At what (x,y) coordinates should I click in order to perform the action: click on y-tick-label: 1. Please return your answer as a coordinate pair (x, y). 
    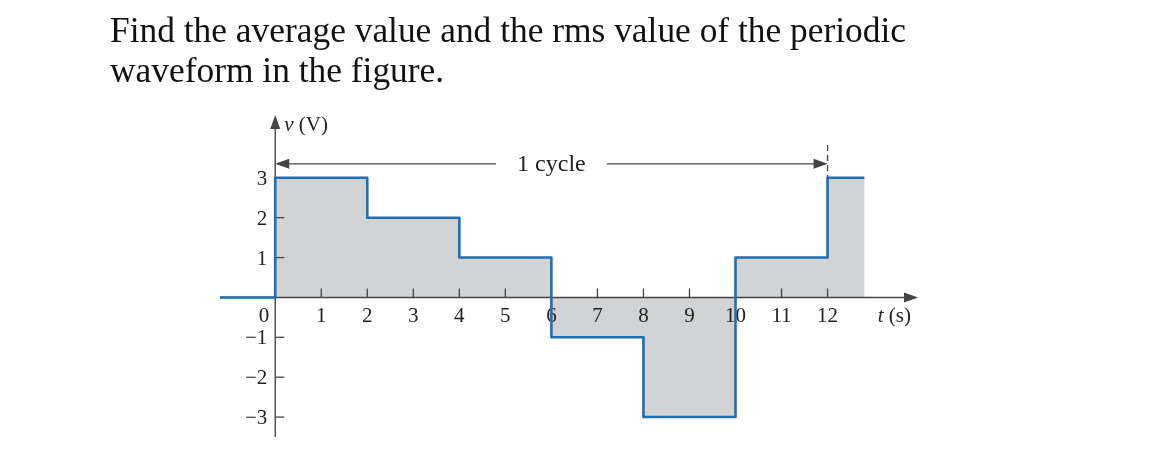
    Looking at the image, I should click on (262, 257).